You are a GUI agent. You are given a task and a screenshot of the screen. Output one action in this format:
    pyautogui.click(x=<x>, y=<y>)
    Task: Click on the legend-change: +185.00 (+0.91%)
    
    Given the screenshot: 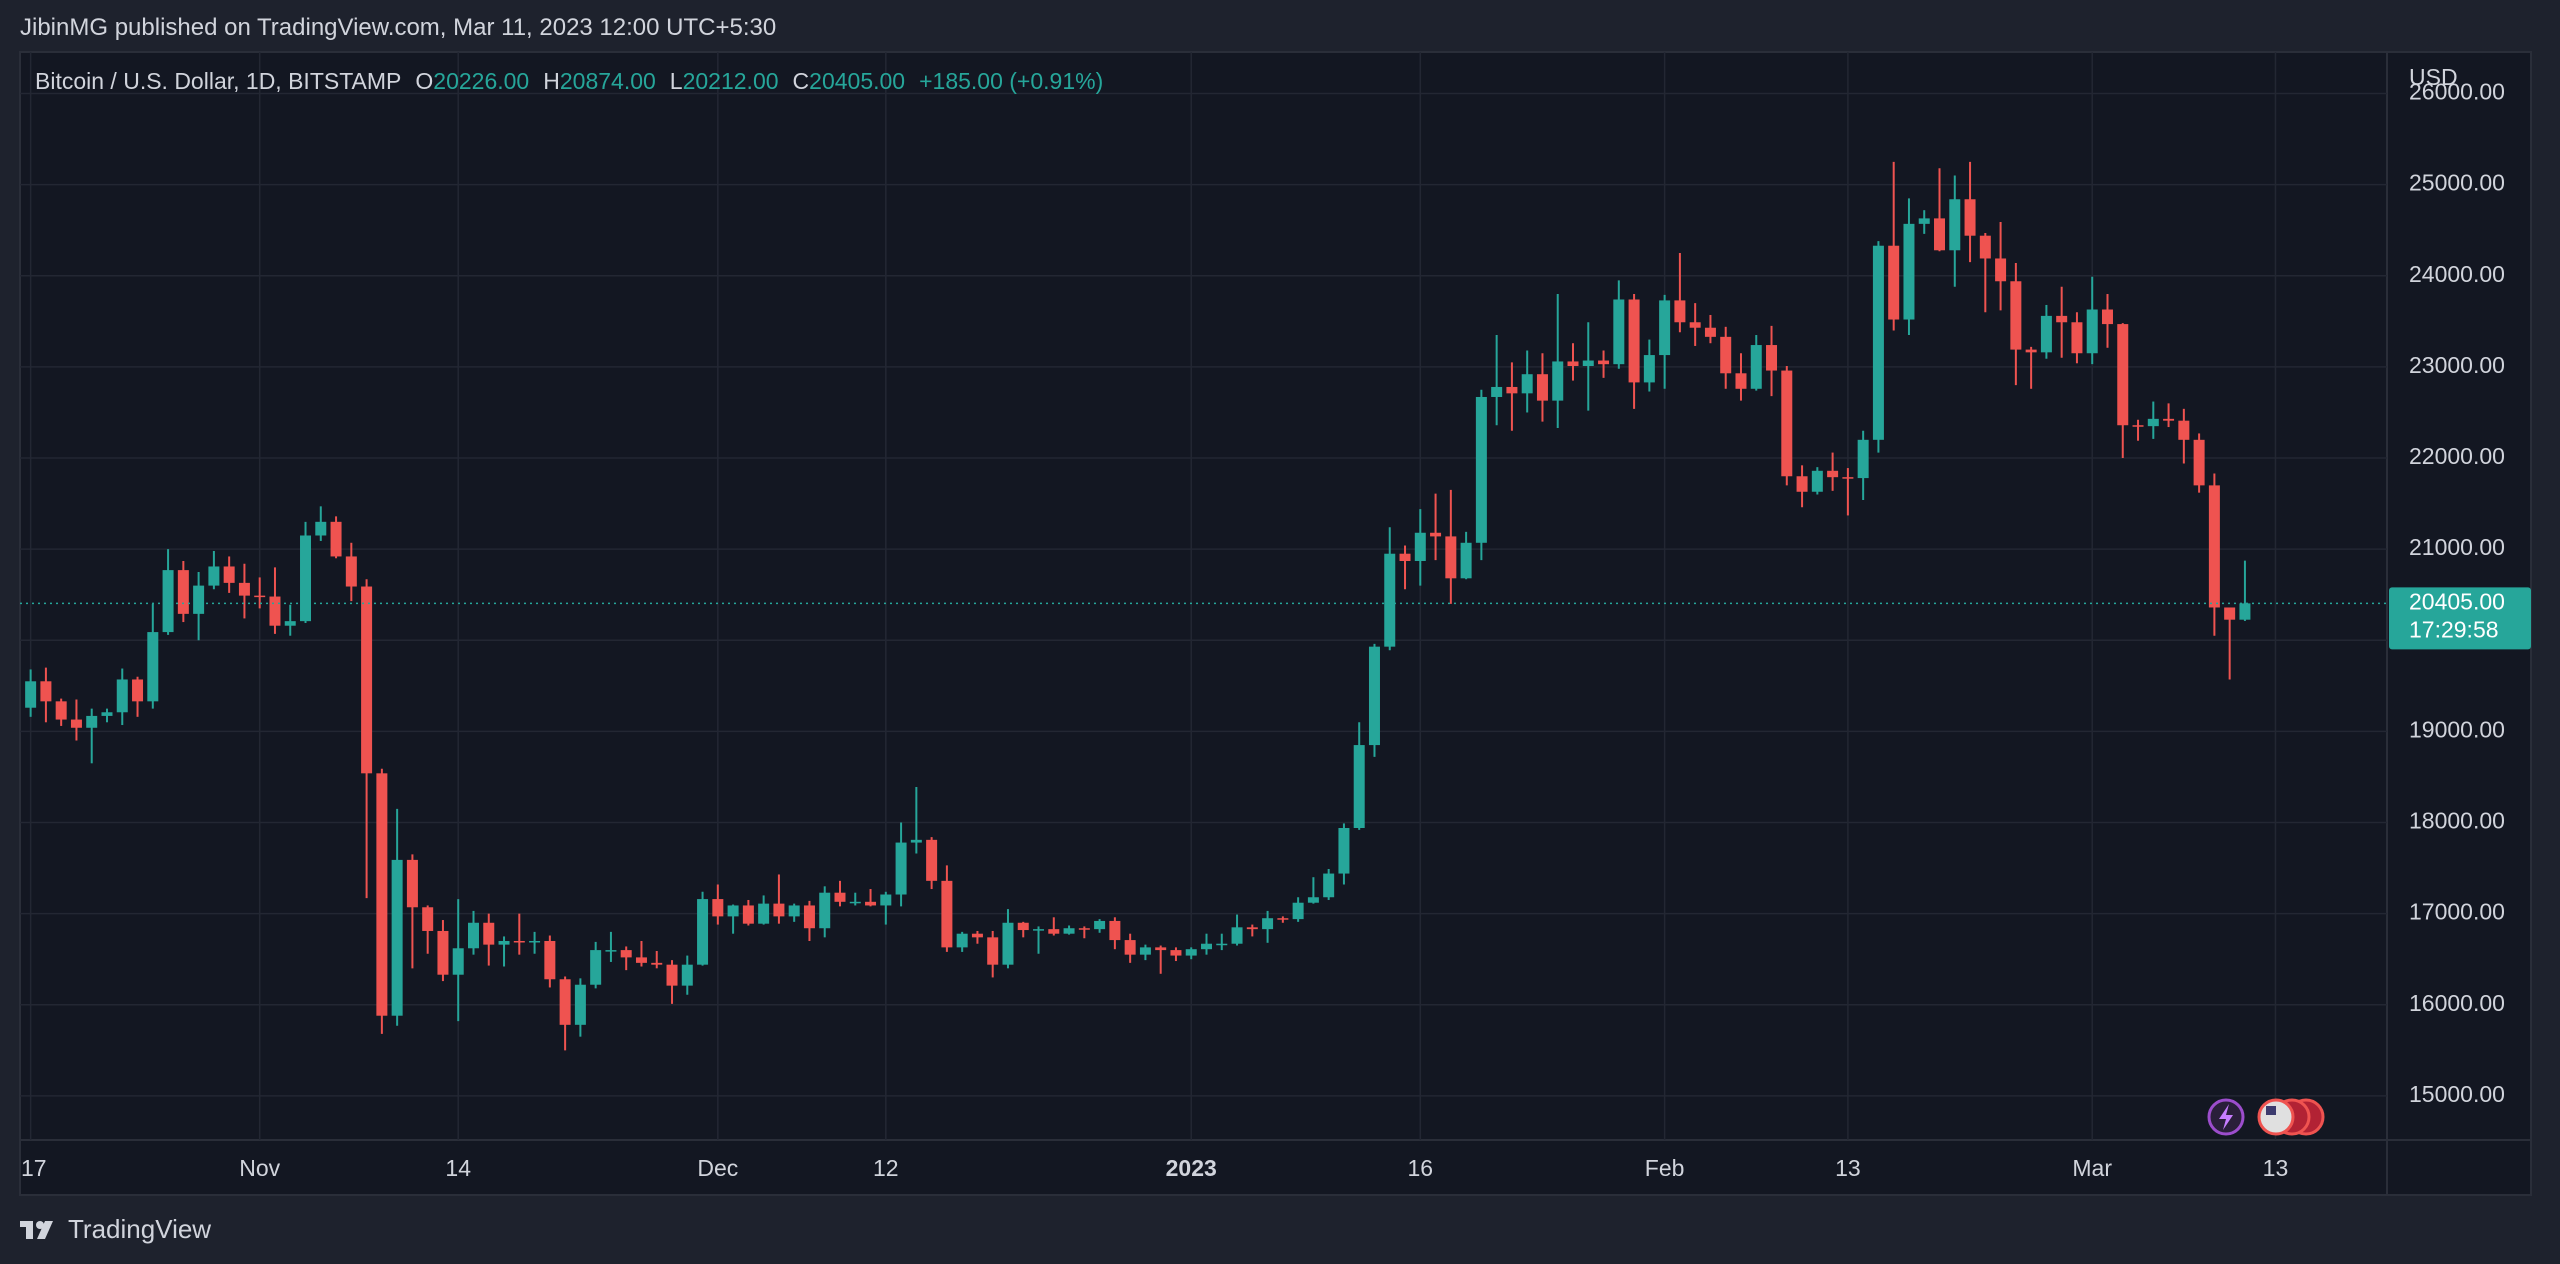 What is the action you would take?
    pyautogui.click(x=1011, y=81)
    